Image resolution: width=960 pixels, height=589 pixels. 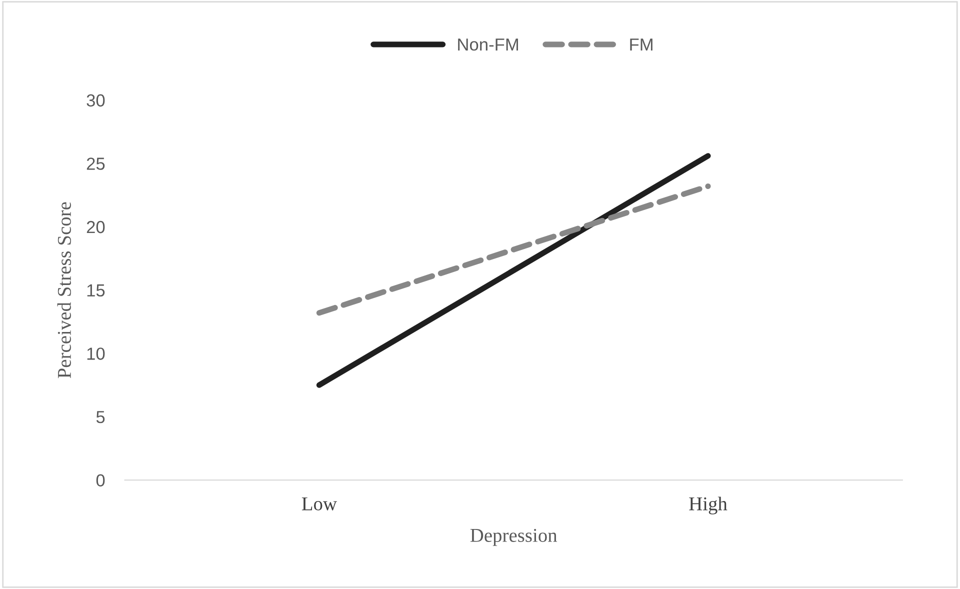 I want to click on x-tick-label: Low, so click(x=319, y=503).